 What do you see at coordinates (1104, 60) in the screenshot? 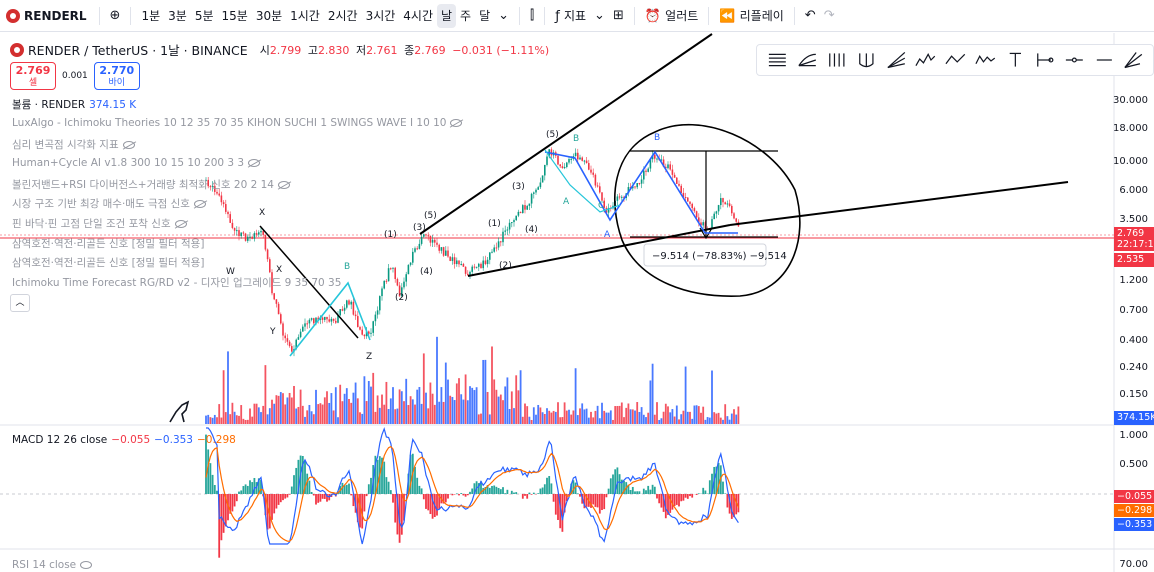
I see `trend-line-icon` at bounding box center [1104, 60].